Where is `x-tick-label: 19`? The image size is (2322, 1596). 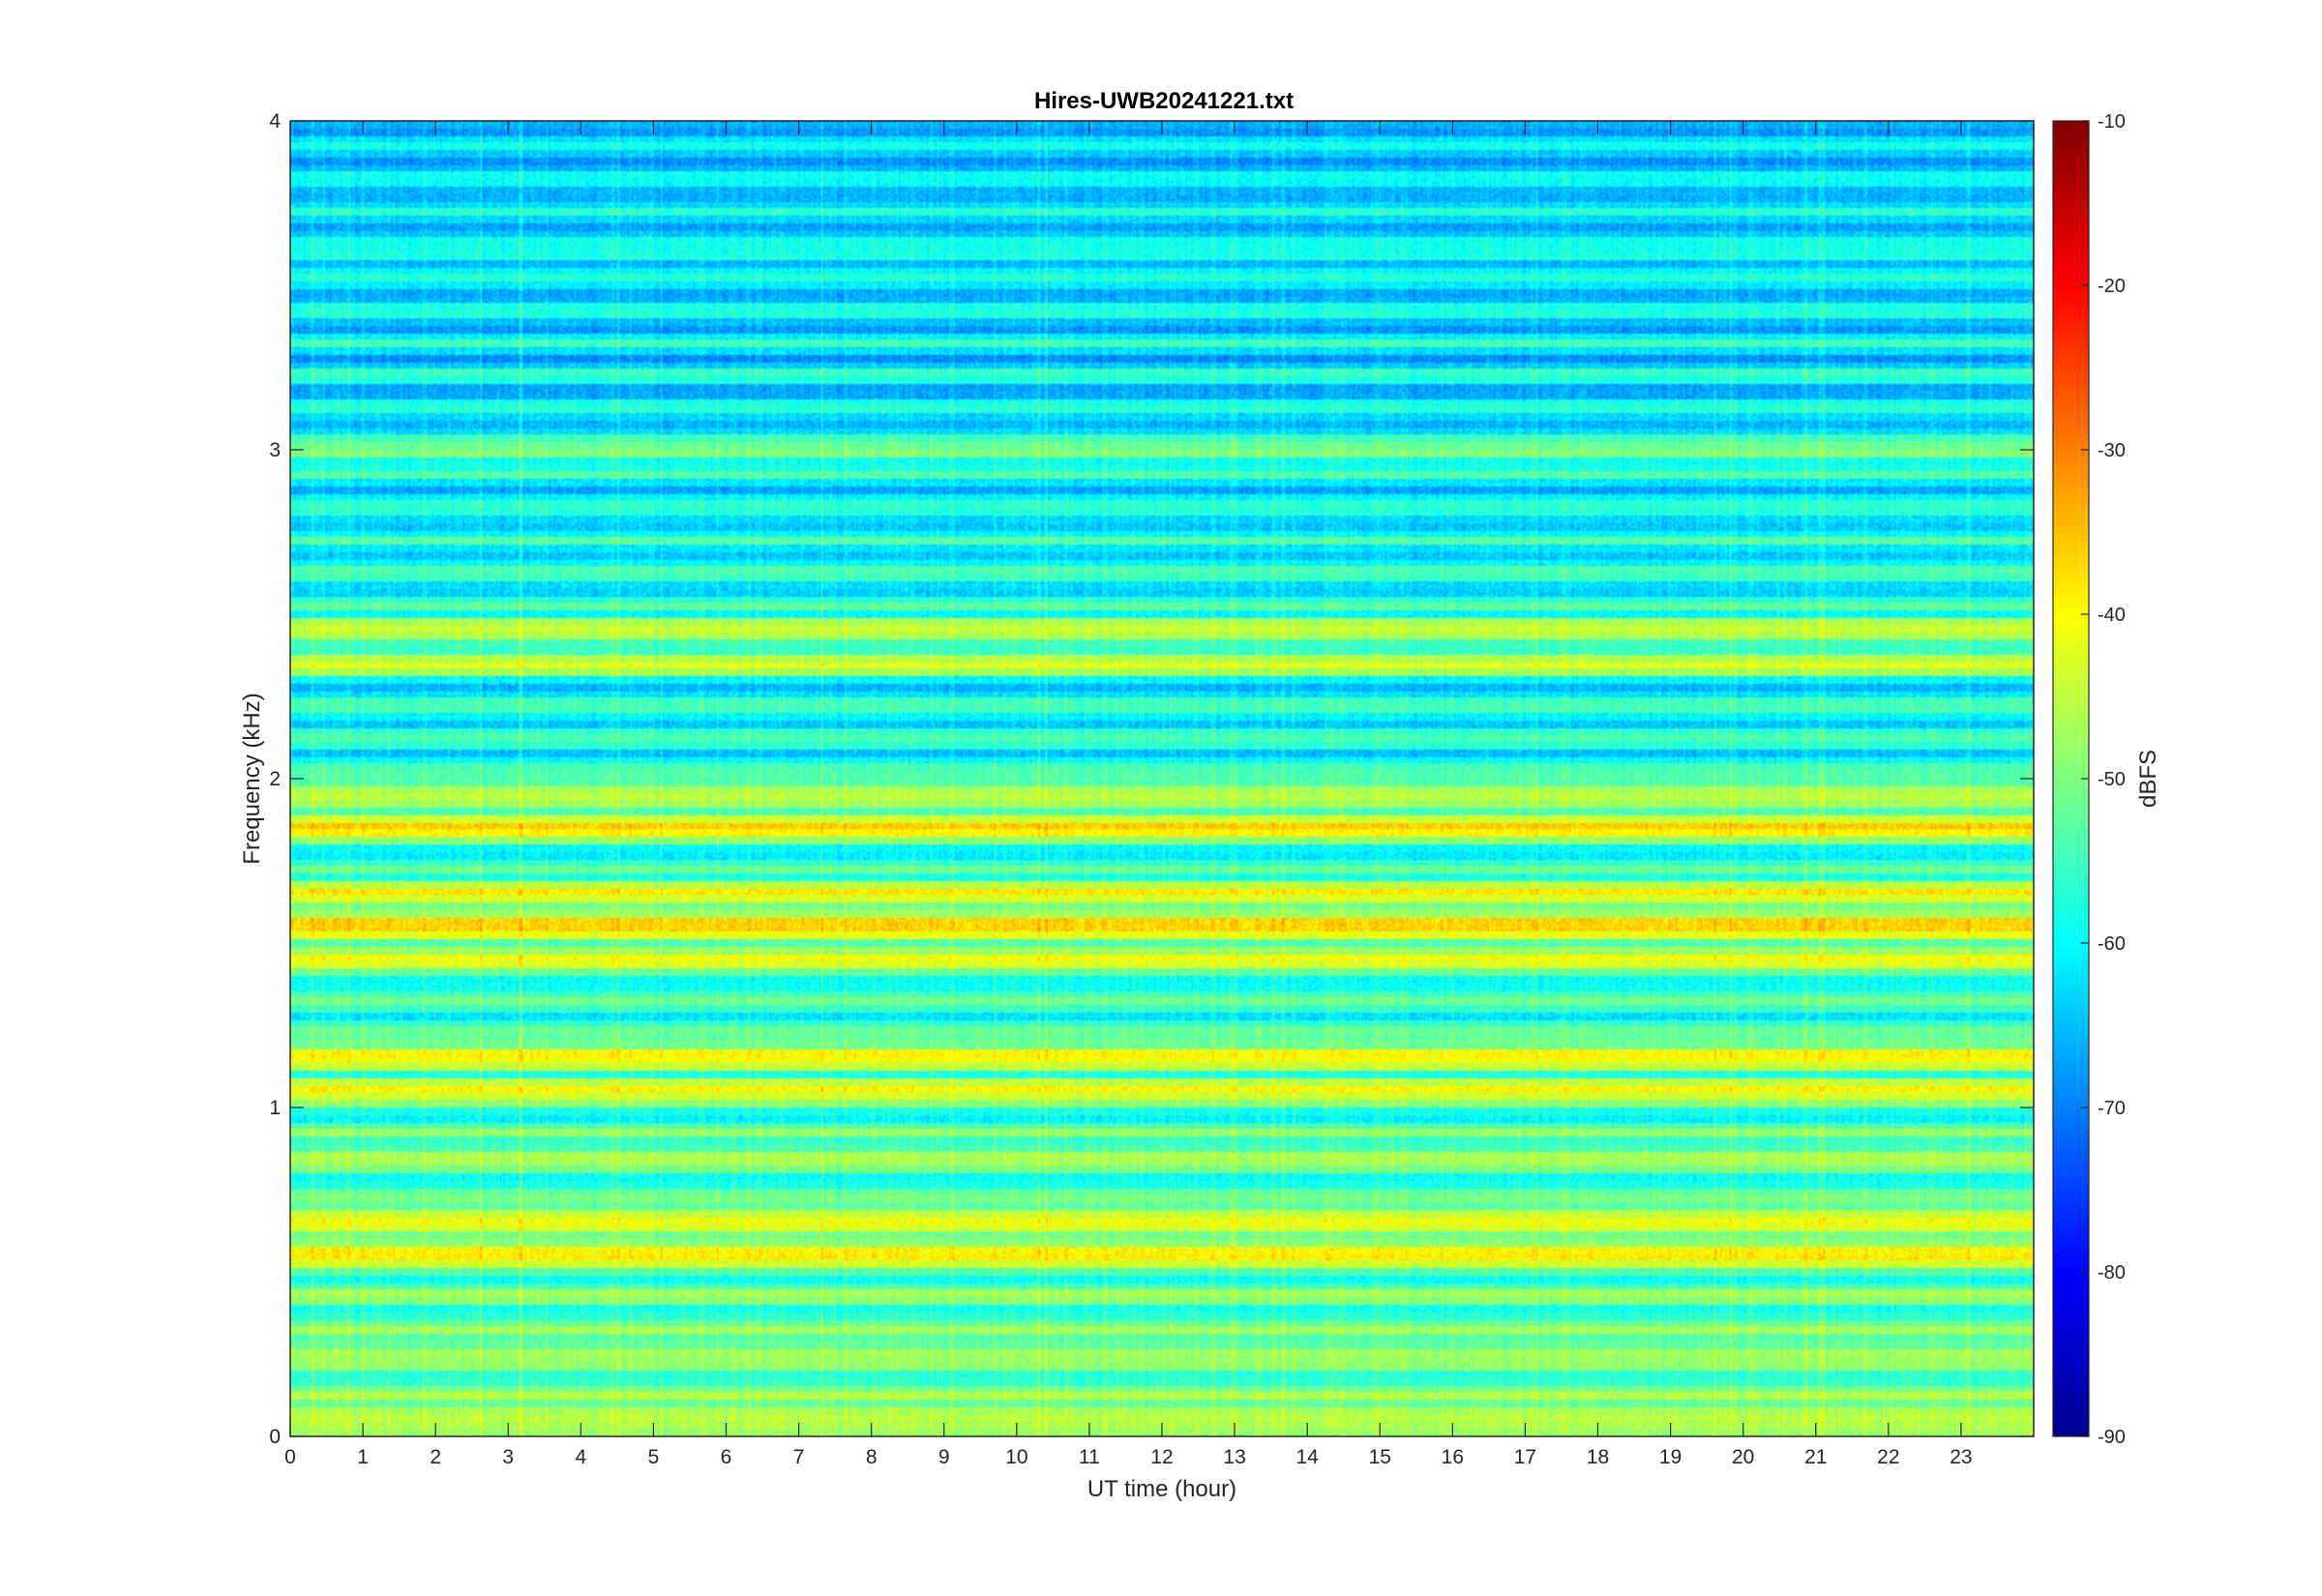 x-tick-label: 19 is located at coordinates (1670, 1457).